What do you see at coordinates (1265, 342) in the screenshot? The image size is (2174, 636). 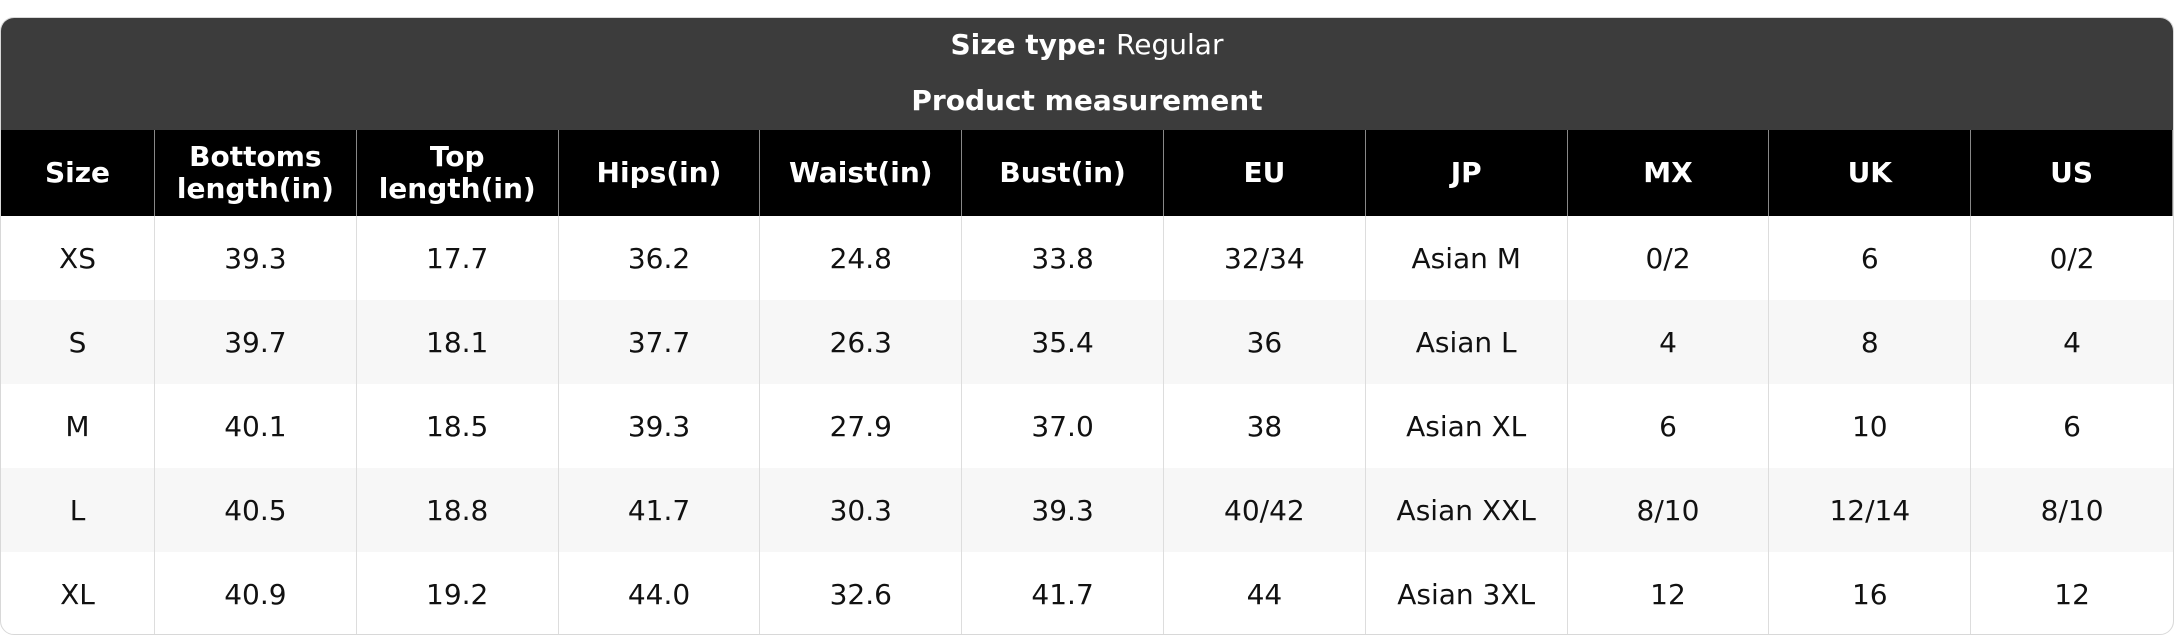 I see `table-cell: 36` at bounding box center [1265, 342].